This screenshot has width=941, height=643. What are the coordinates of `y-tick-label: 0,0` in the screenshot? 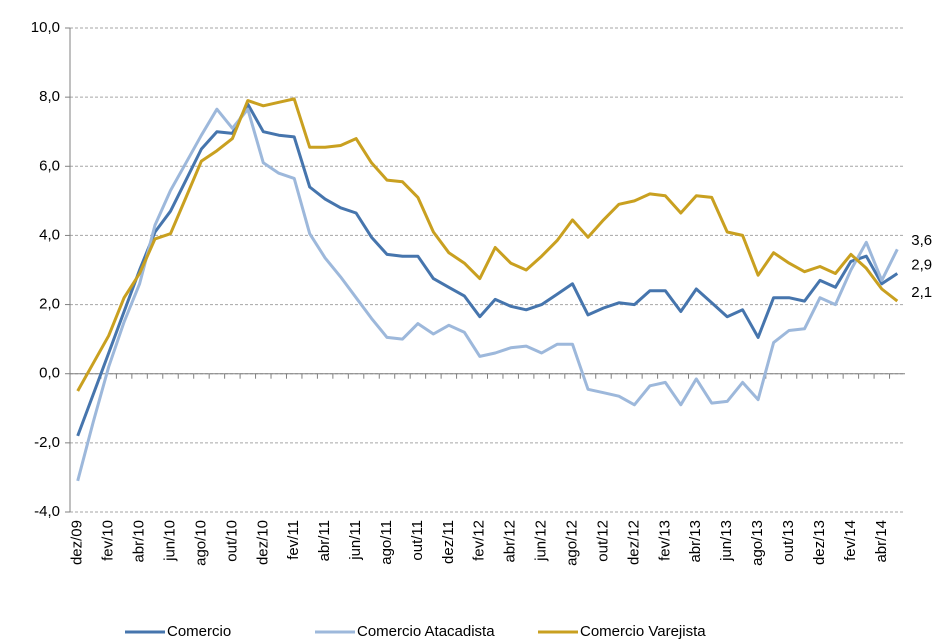 It's located at (49, 373).